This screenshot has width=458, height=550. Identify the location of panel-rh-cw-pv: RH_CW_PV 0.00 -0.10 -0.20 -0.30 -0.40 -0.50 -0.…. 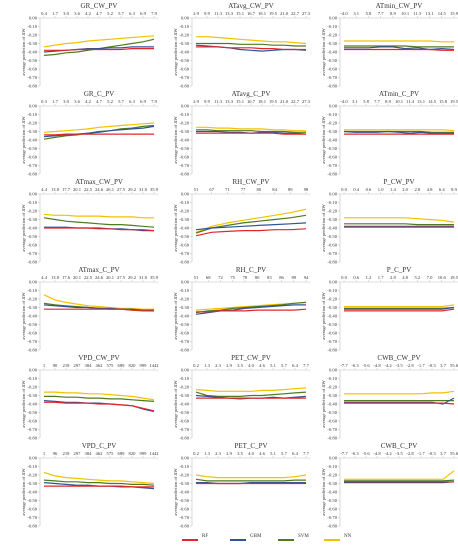
(241, 221).